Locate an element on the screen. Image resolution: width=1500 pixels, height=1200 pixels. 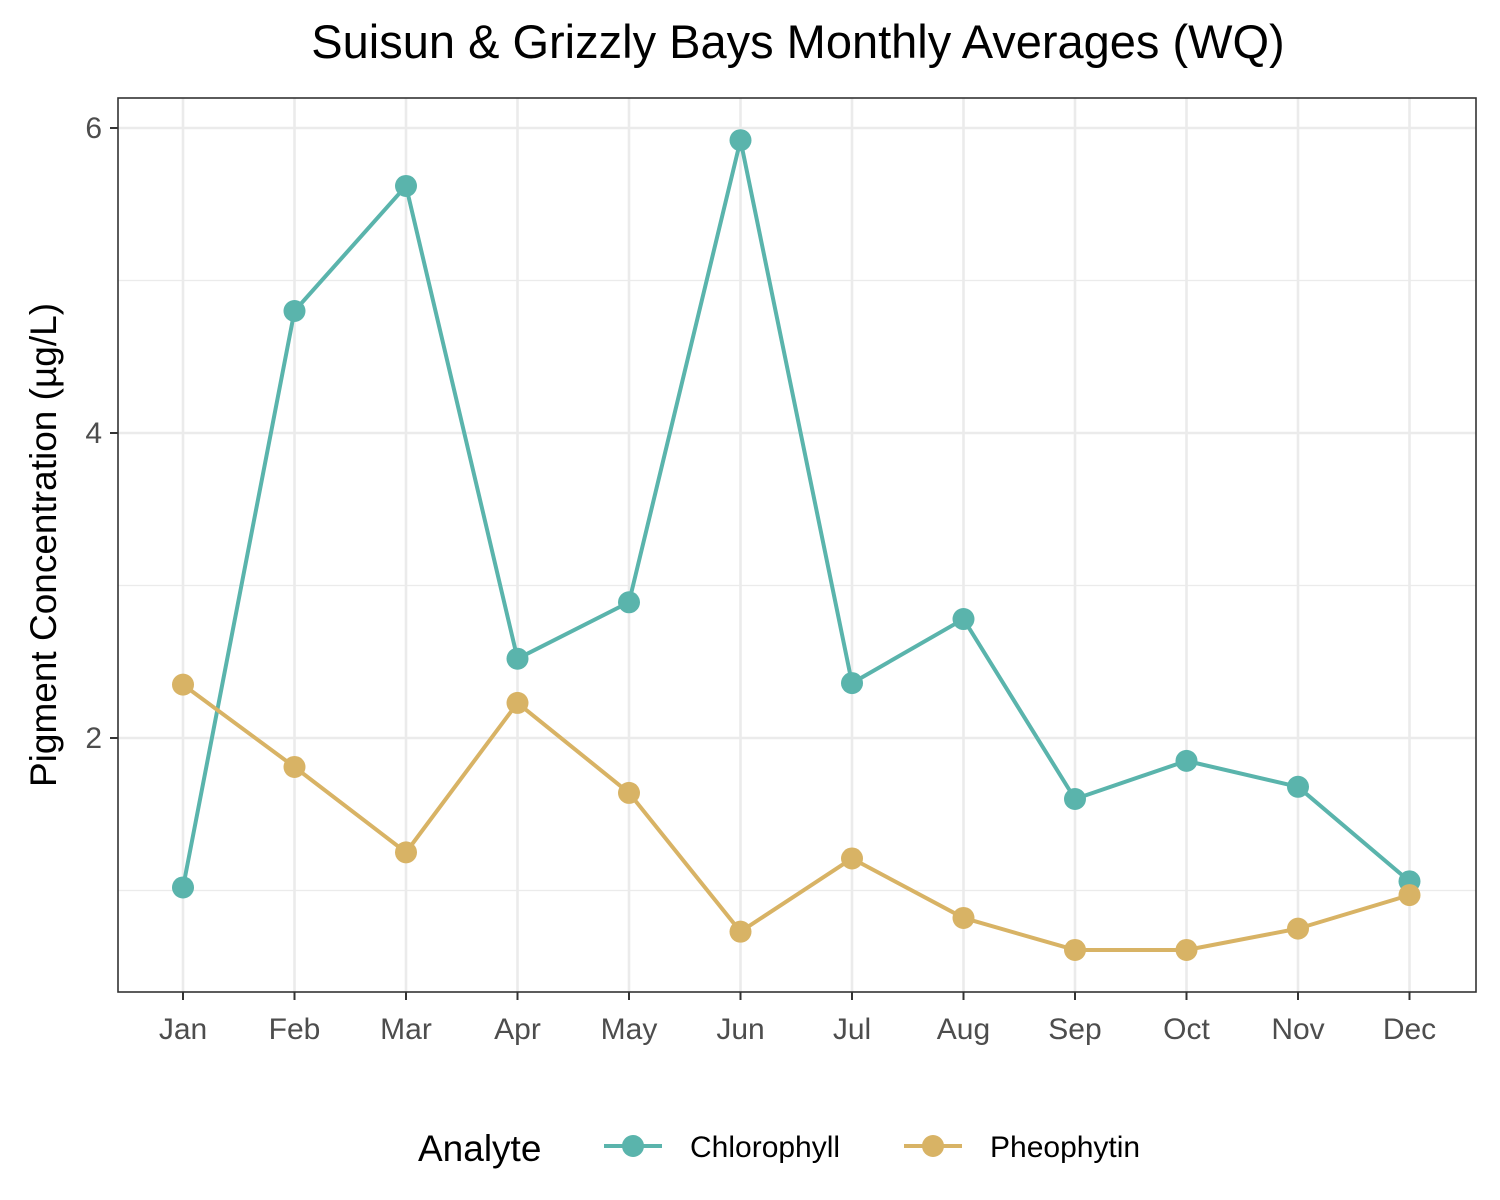
pheophytin-point-jan is located at coordinates (183, 684).